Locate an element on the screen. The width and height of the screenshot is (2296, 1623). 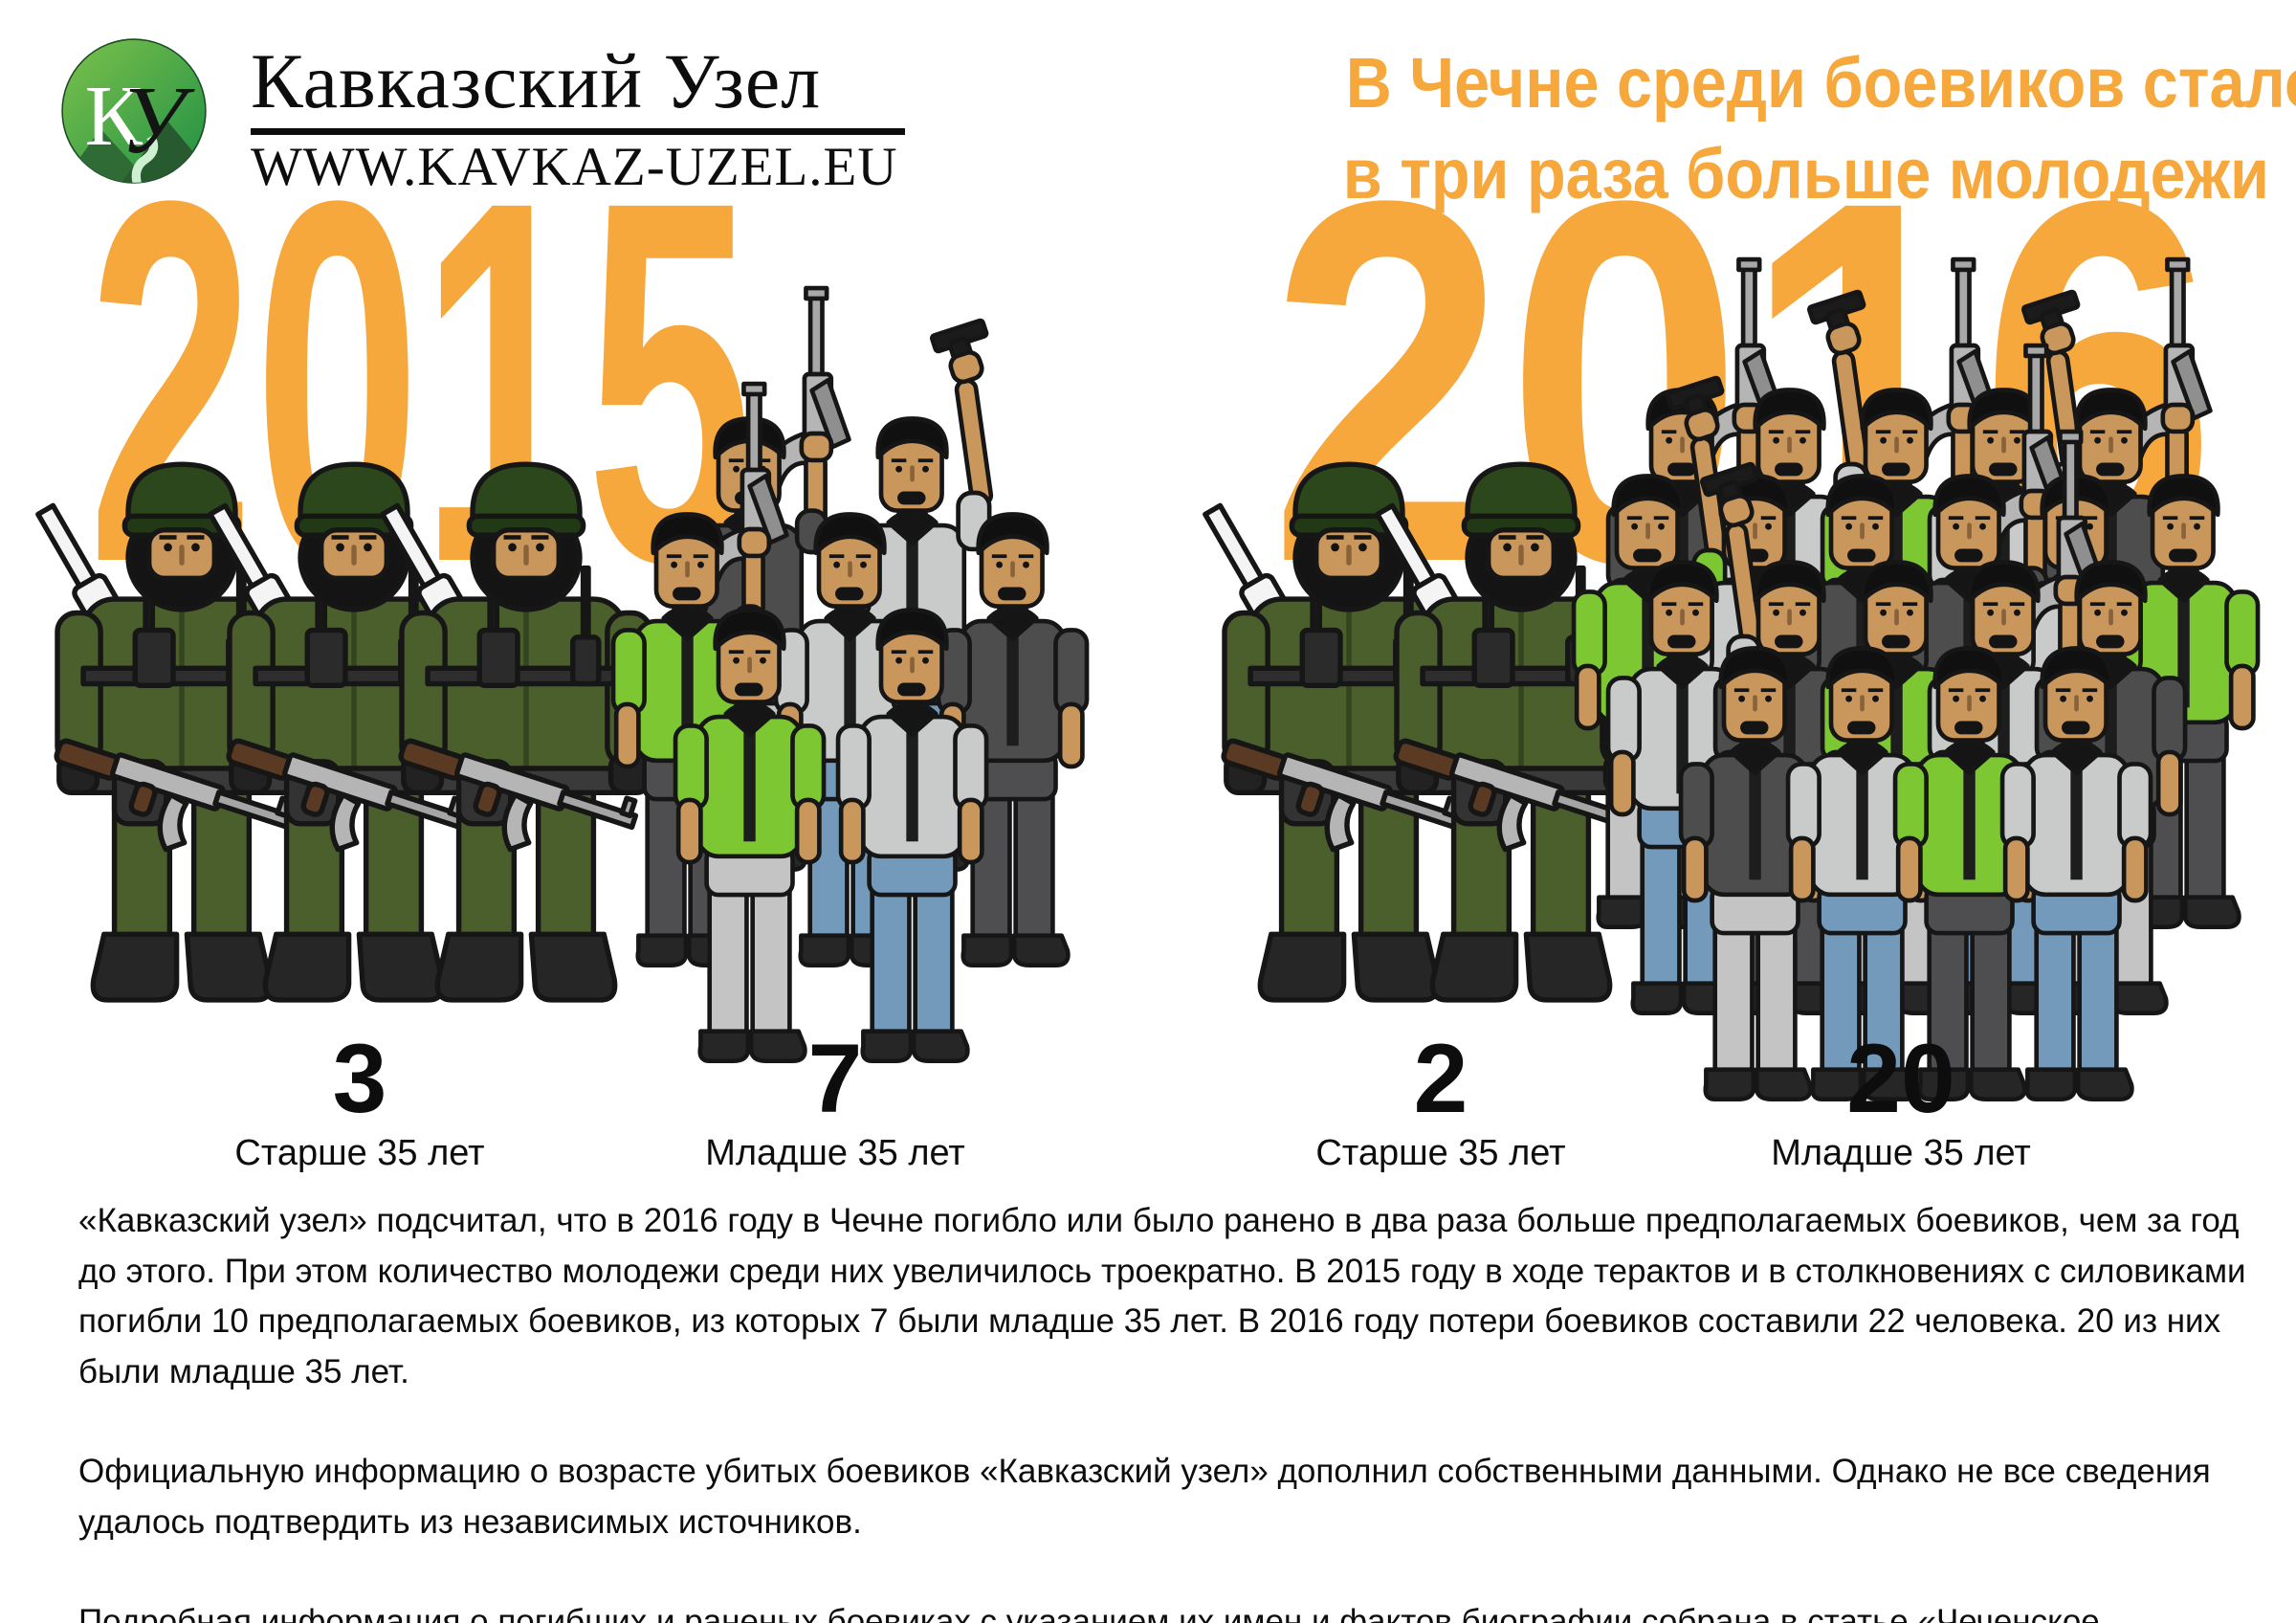
logo-letter-k: К is located at coordinates (114, 116).